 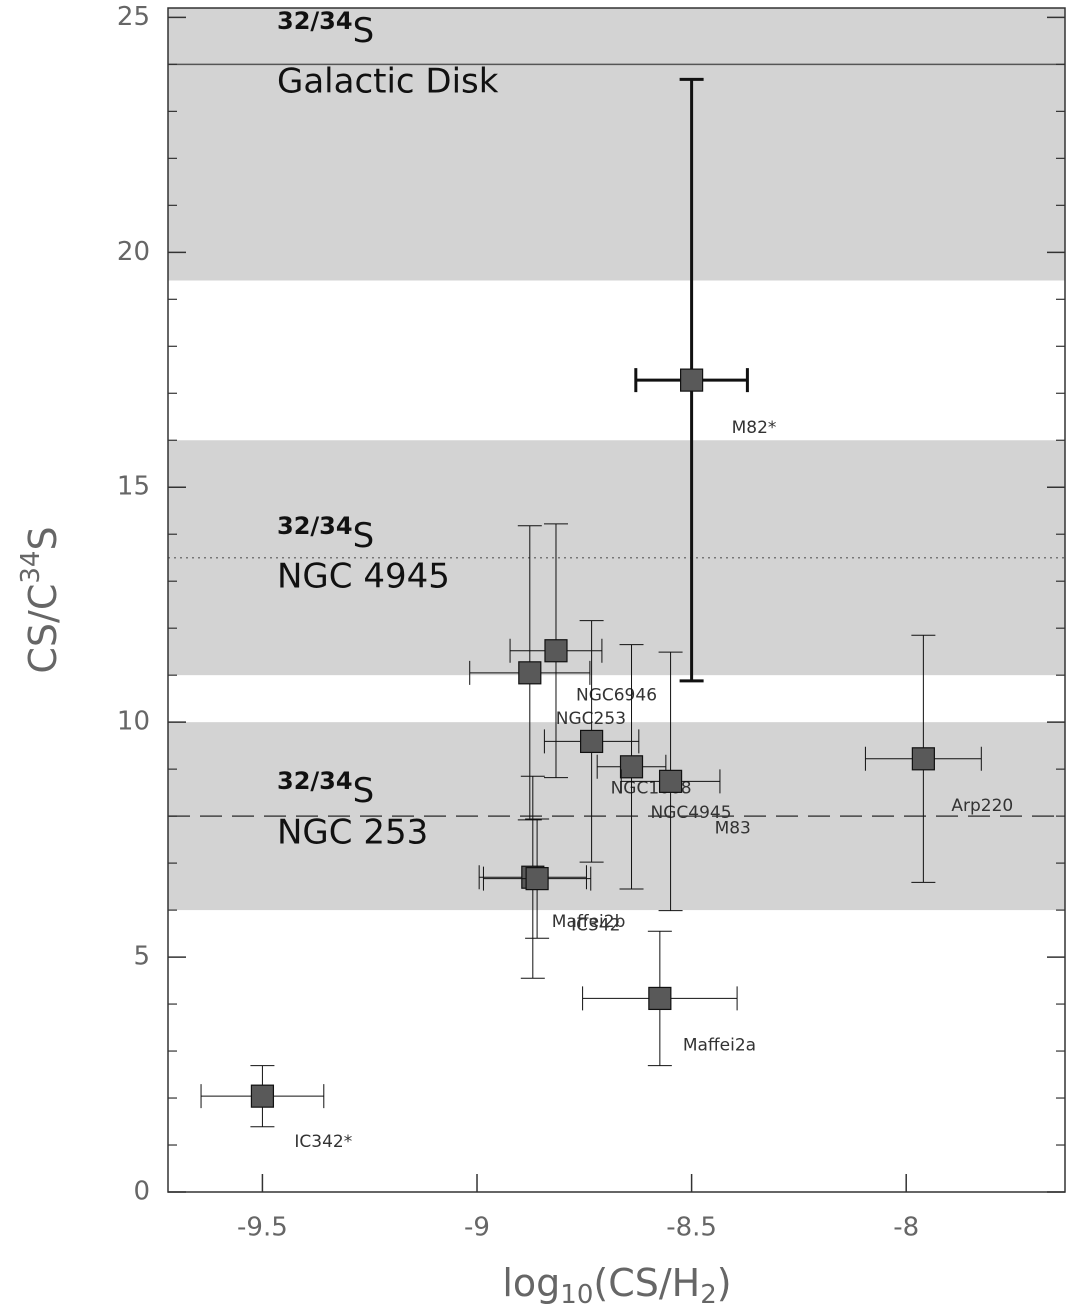 What do you see at coordinates (595, 926) in the screenshot?
I see `point-label: IC342` at bounding box center [595, 926].